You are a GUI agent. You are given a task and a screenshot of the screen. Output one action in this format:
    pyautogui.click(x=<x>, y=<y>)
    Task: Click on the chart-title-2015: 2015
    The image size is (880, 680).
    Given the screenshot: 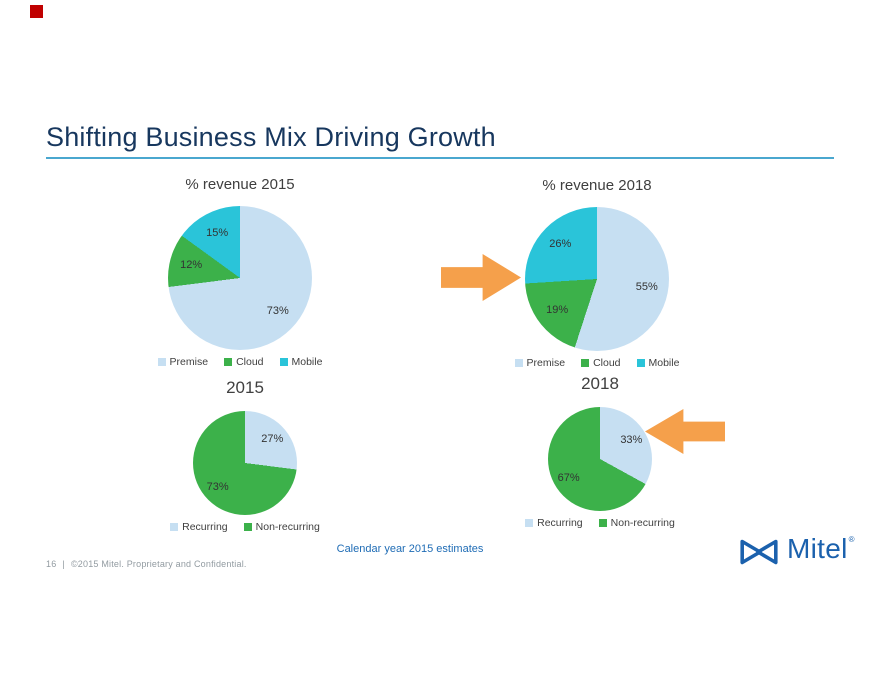 What is the action you would take?
    pyautogui.click(x=245, y=387)
    